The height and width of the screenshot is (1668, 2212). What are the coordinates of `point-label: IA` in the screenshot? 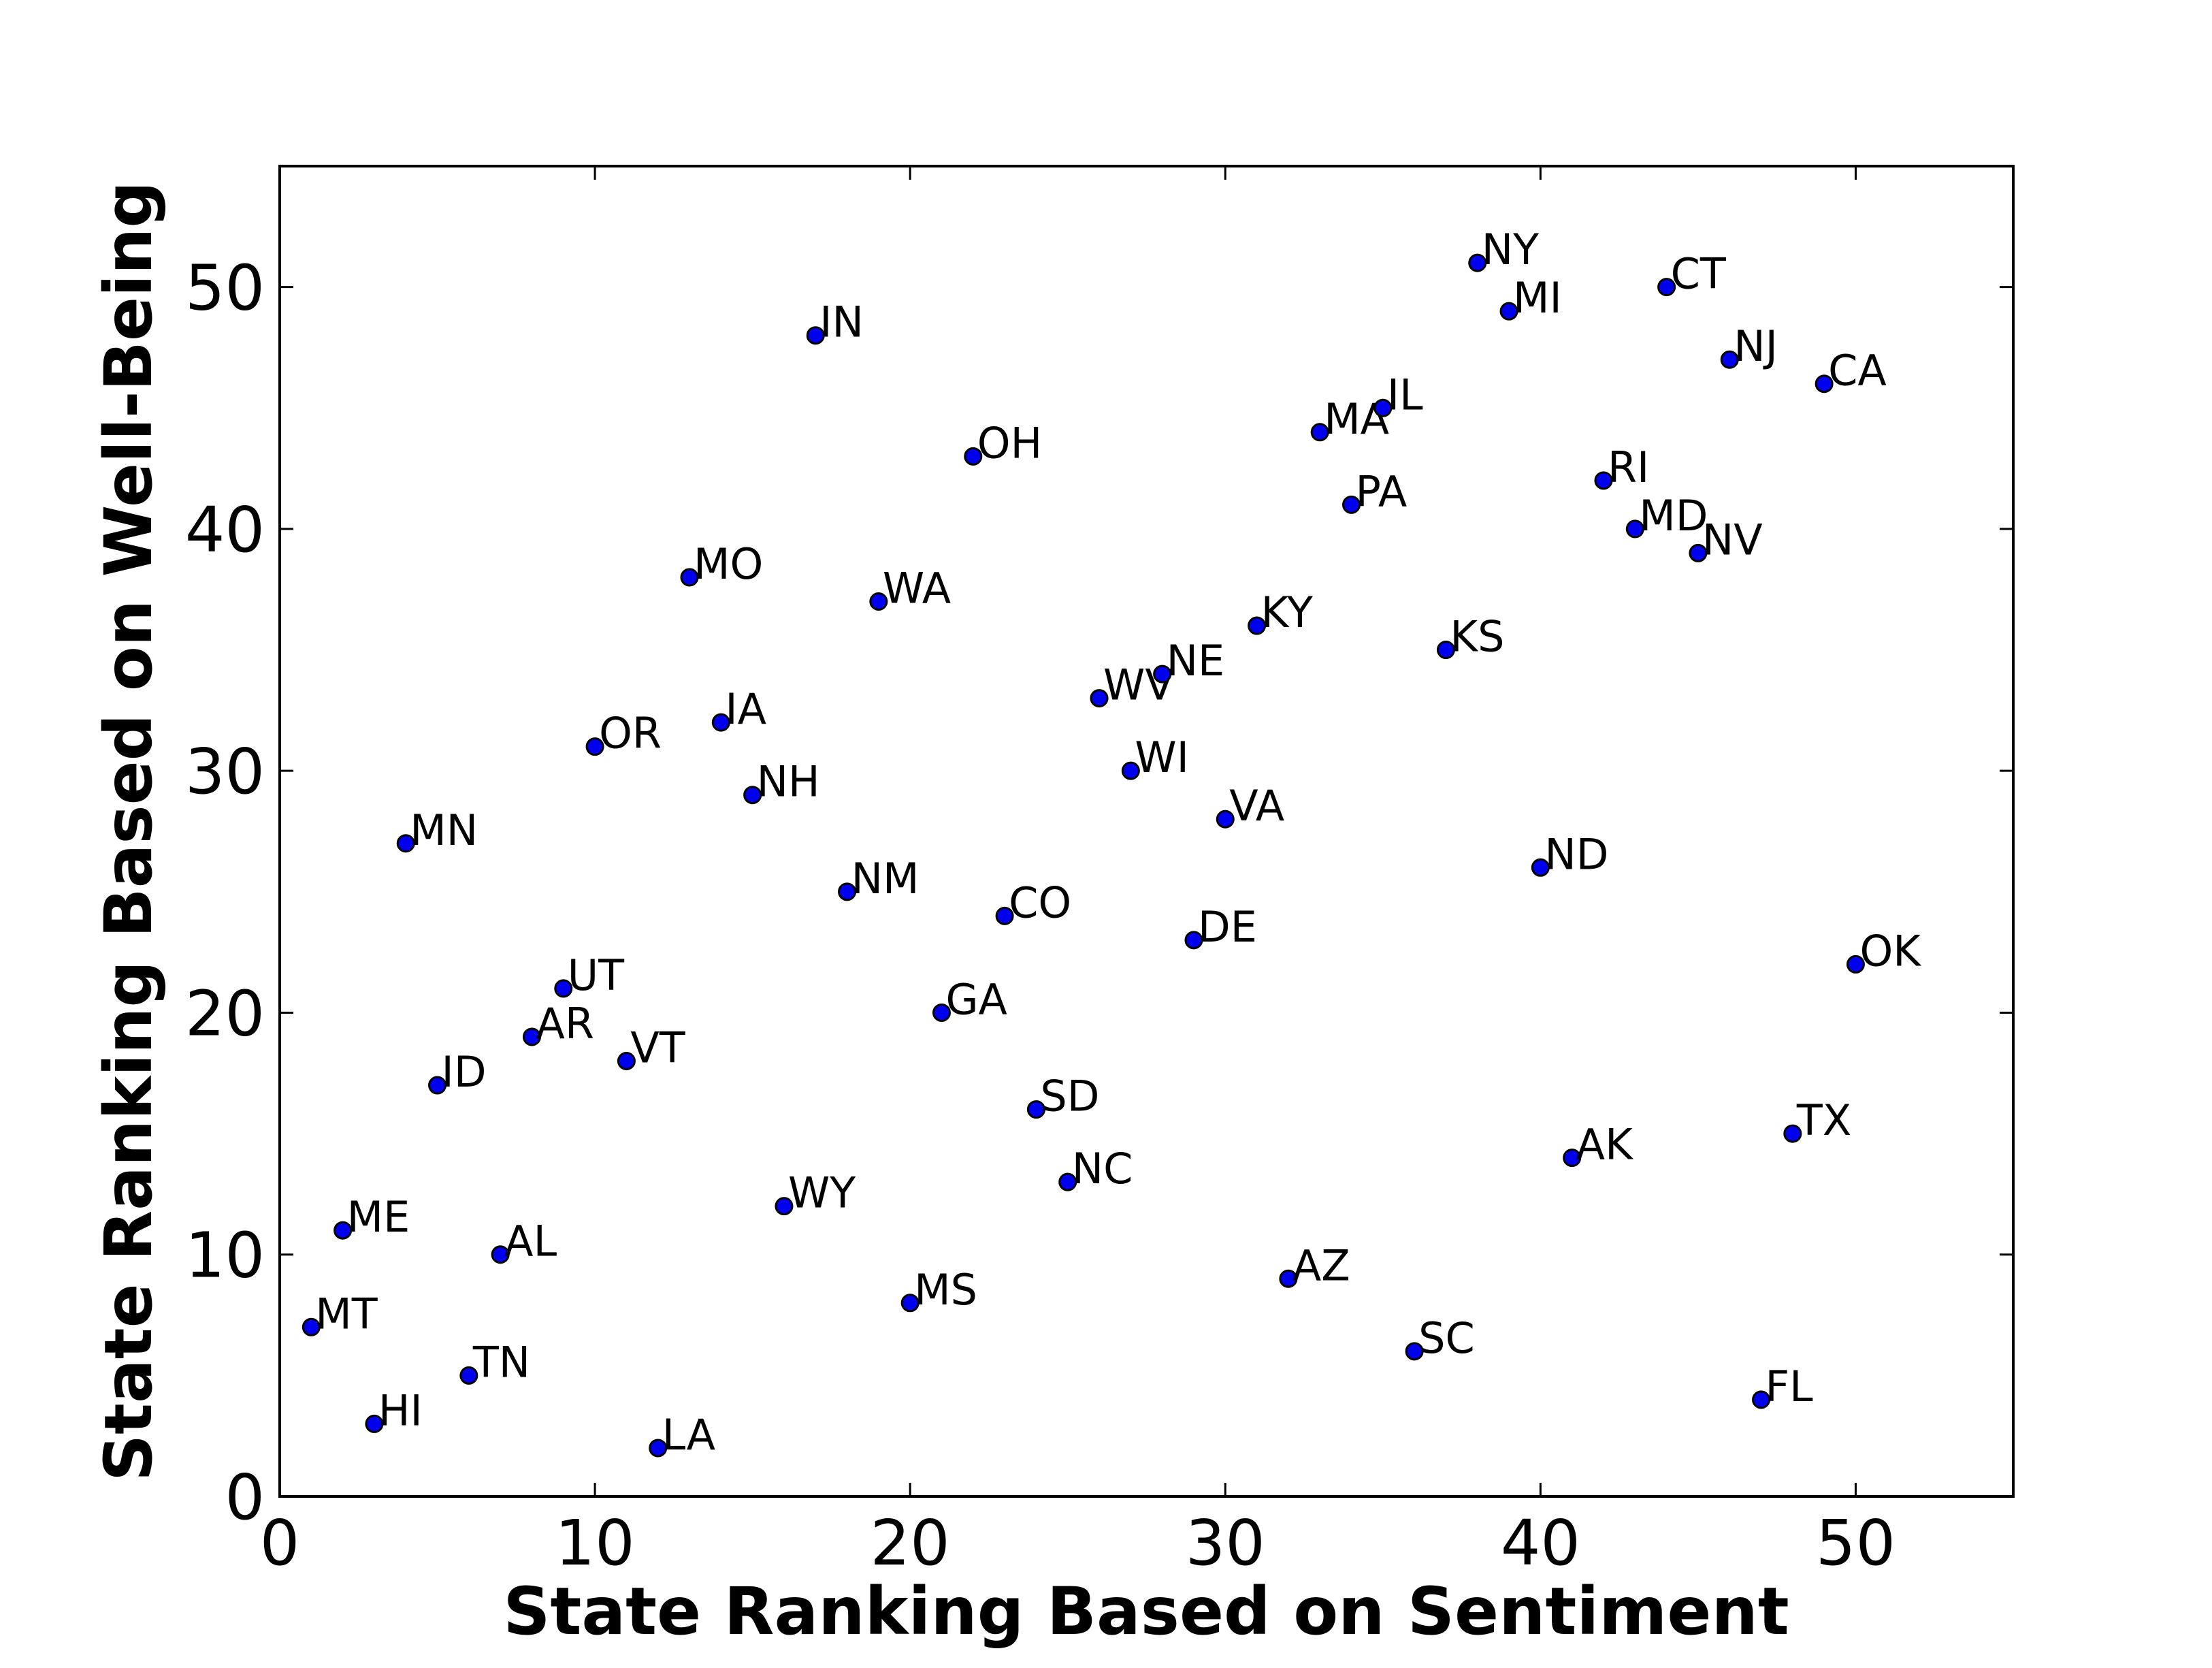 It's located at (746, 709).